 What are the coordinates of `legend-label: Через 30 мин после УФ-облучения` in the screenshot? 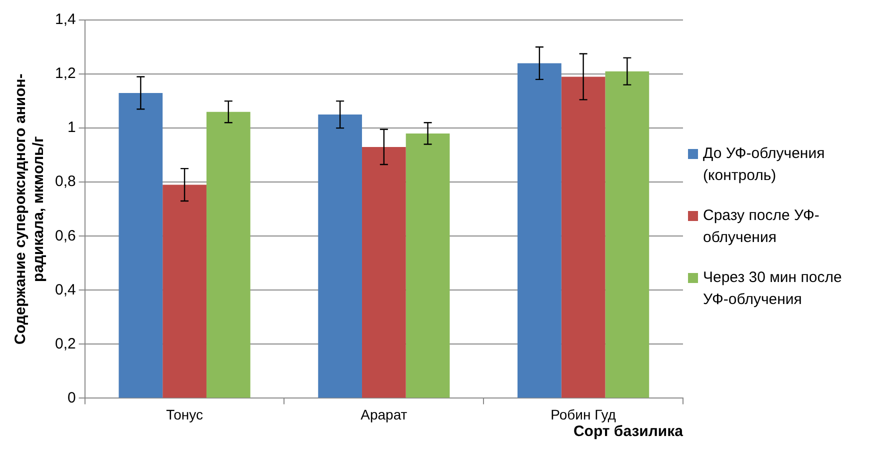 It's located at (773, 289).